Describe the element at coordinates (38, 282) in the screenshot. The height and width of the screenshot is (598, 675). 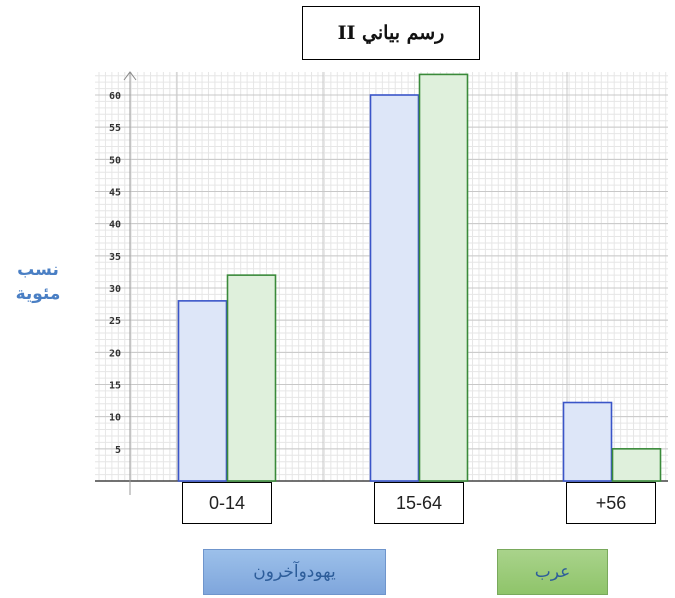
I see `y-axis-label: نسب مئوية` at that location.